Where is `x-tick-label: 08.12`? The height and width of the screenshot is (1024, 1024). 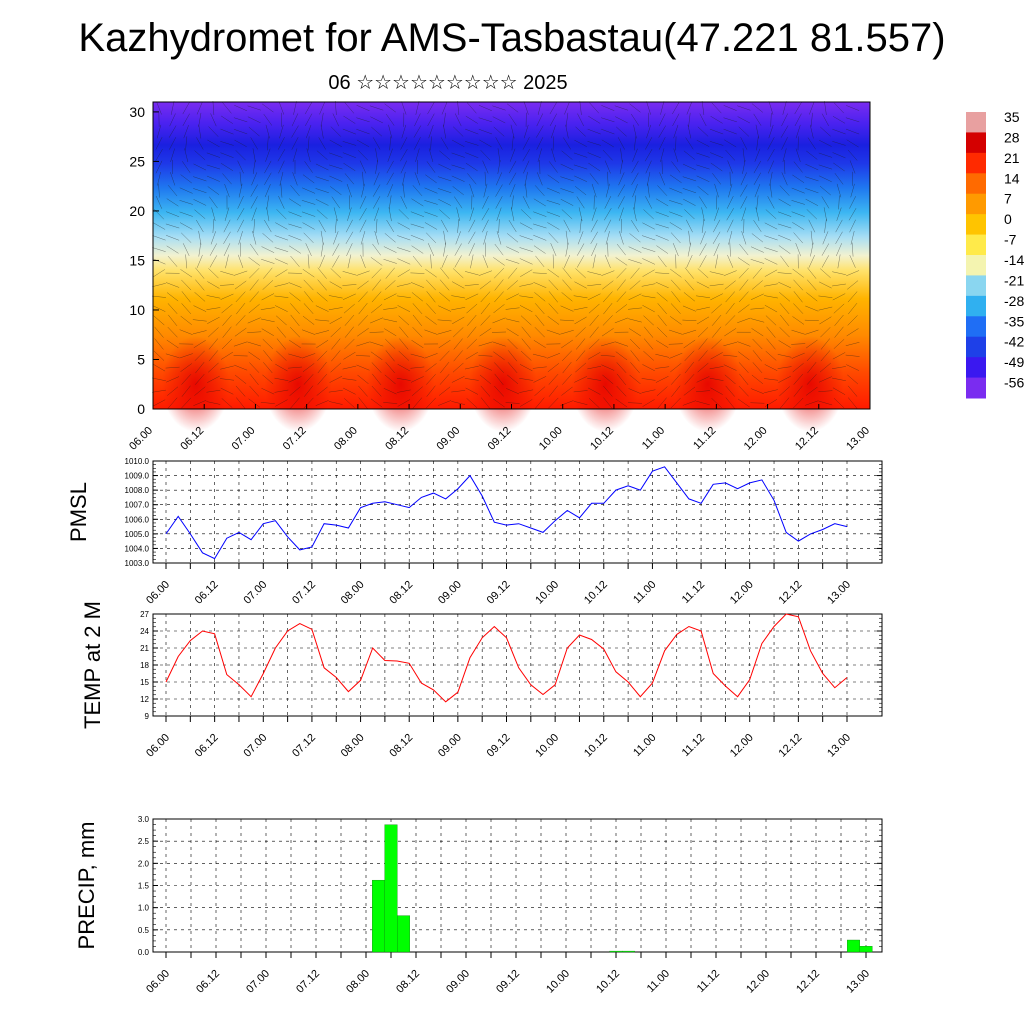 x-tick-label: 08.12 is located at coordinates (401, 593).